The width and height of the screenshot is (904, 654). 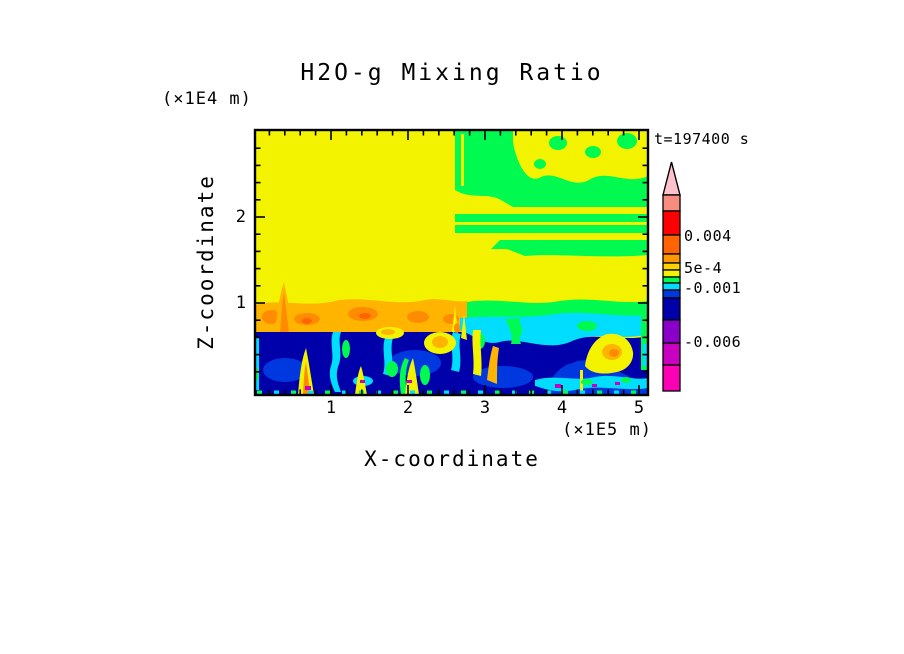 What do you see at coordinates (639, 408) in the screenshot?
I see `x-tick-label: 5` at bounding box center [639, 408].